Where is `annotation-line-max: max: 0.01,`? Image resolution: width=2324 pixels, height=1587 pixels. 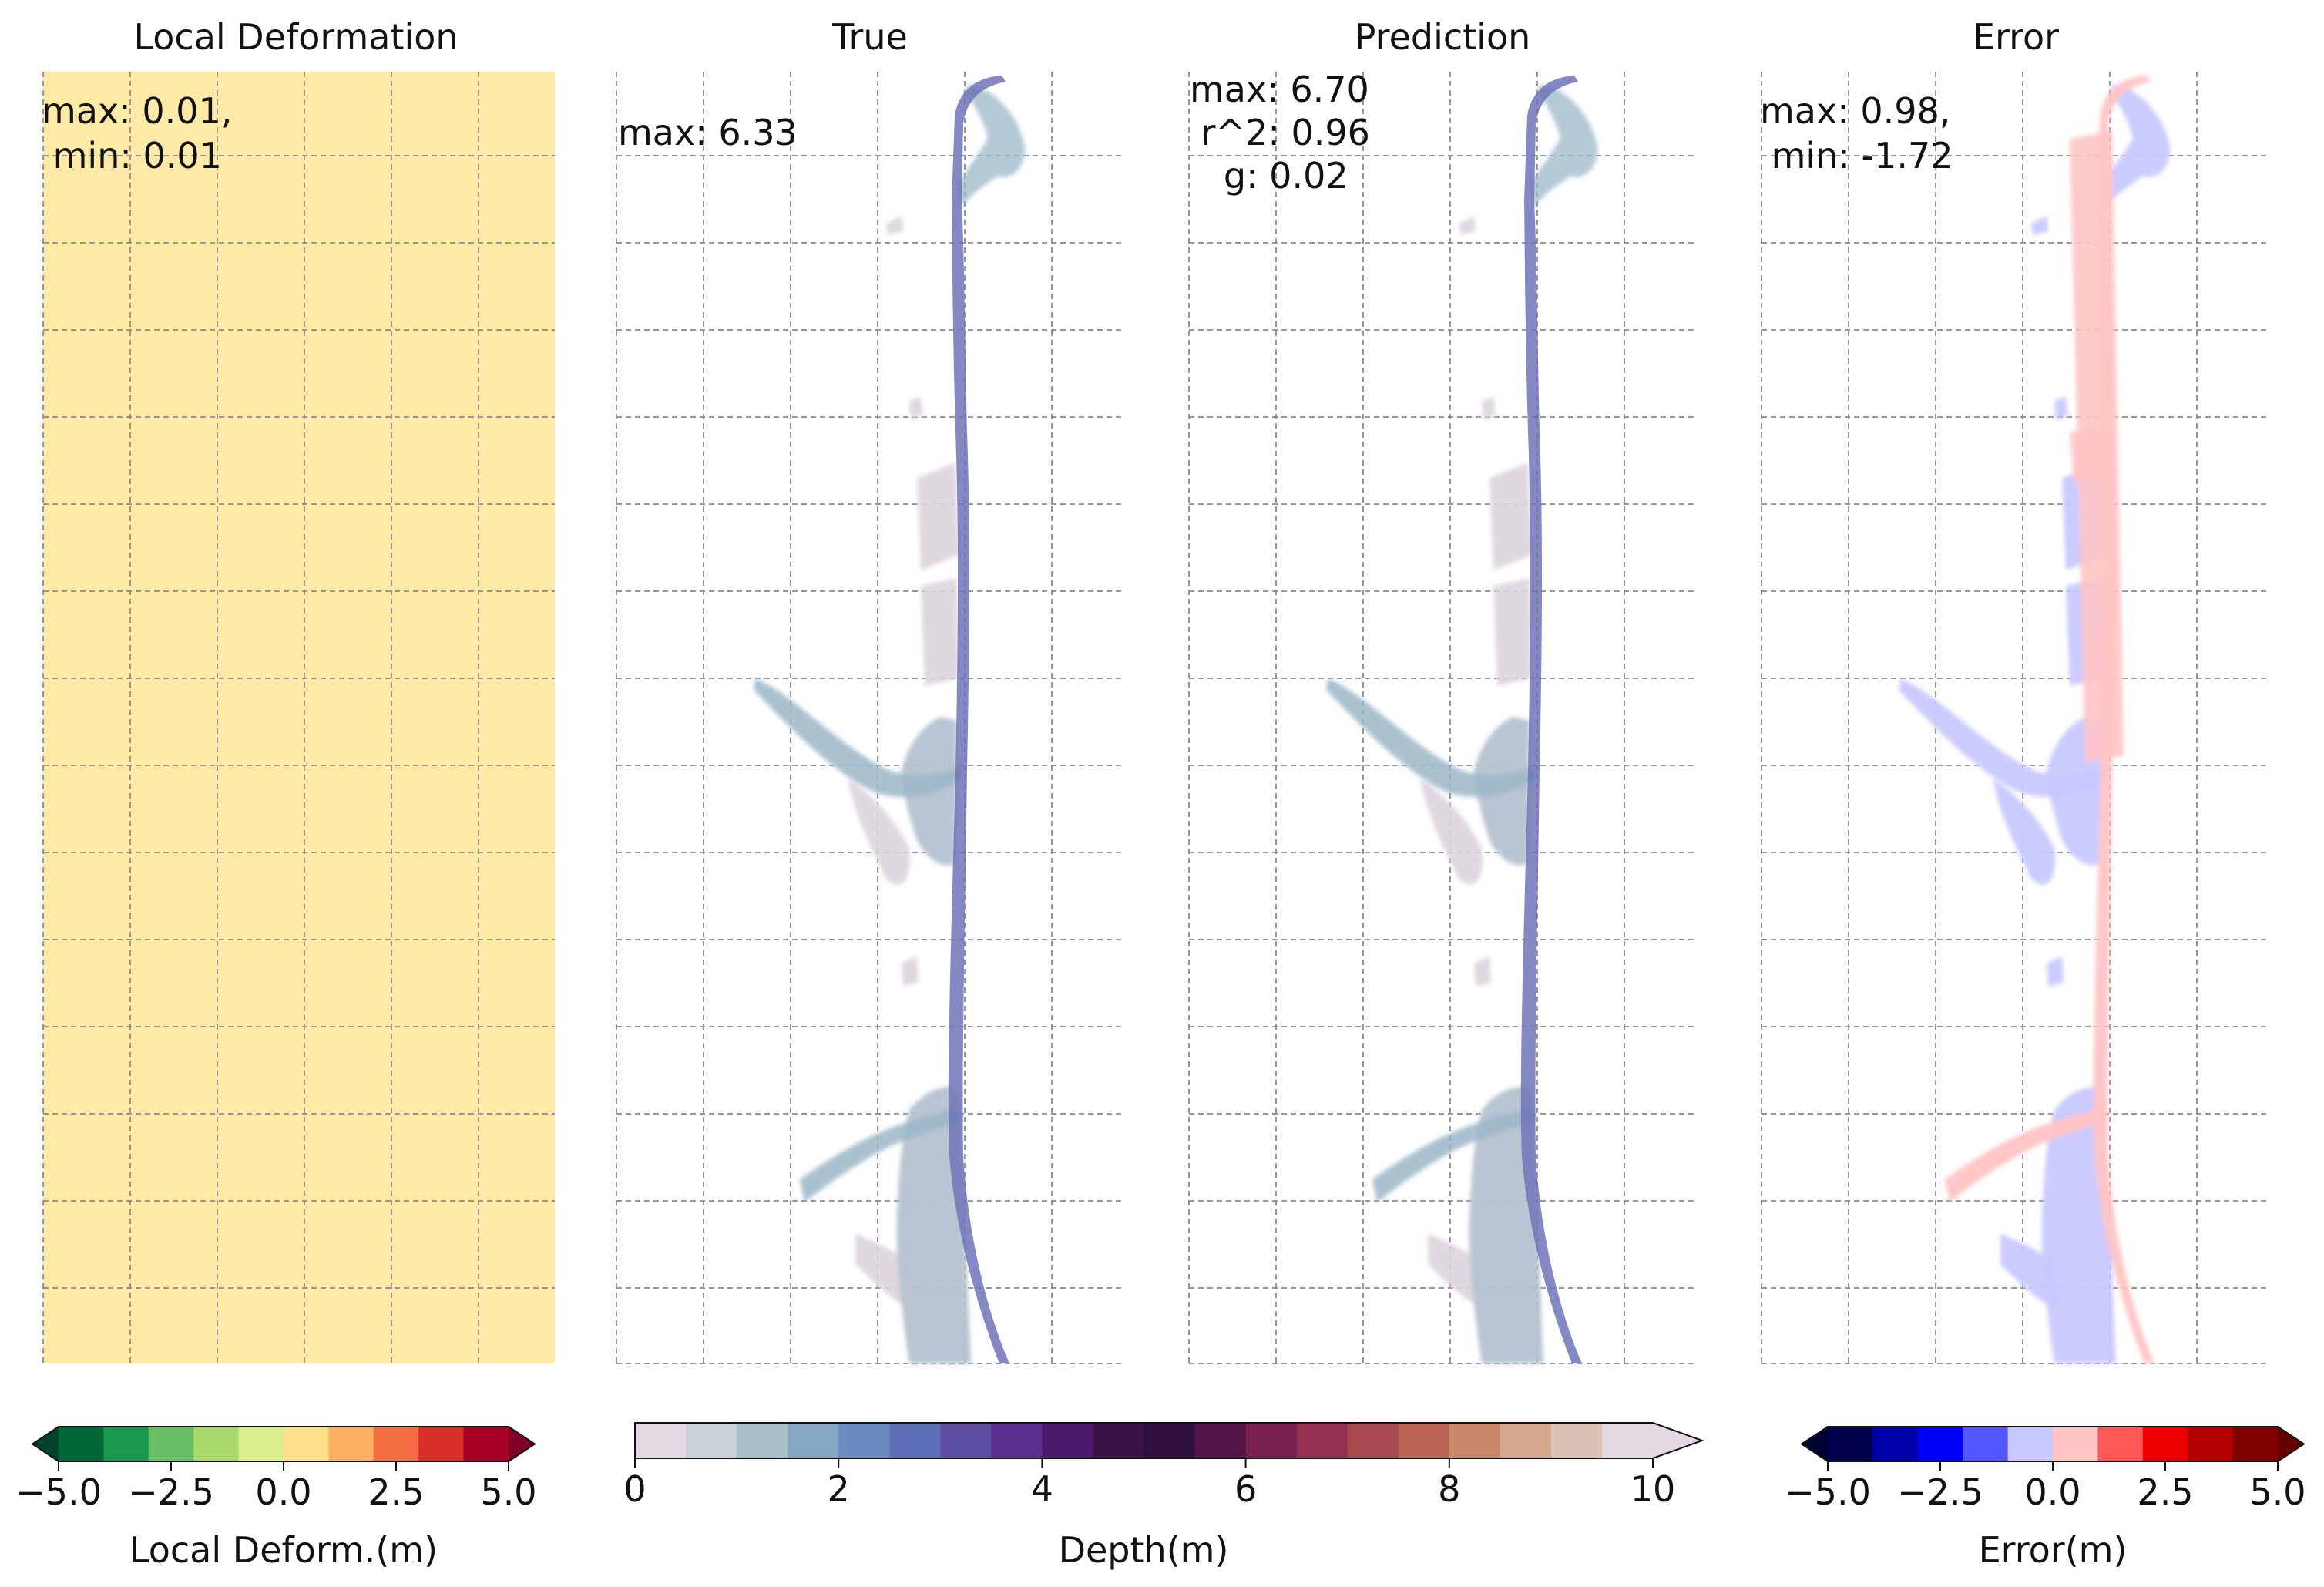 annotation-line-max: max: 0.01, is located at coordinates (137, 111).